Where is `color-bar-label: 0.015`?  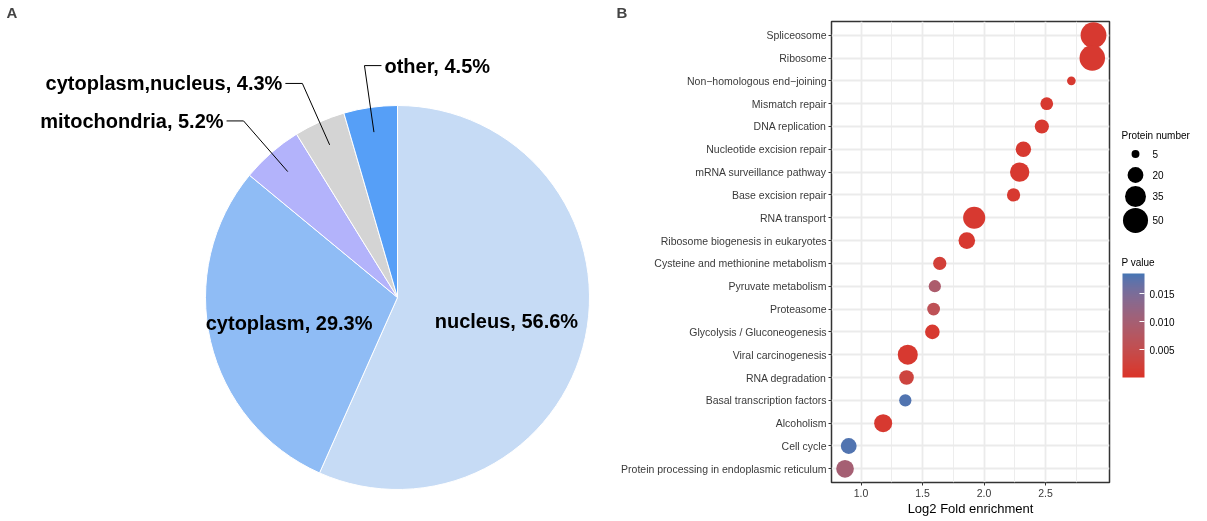
color-bar-label: 0.015 is located at coordinates (1162, 294).